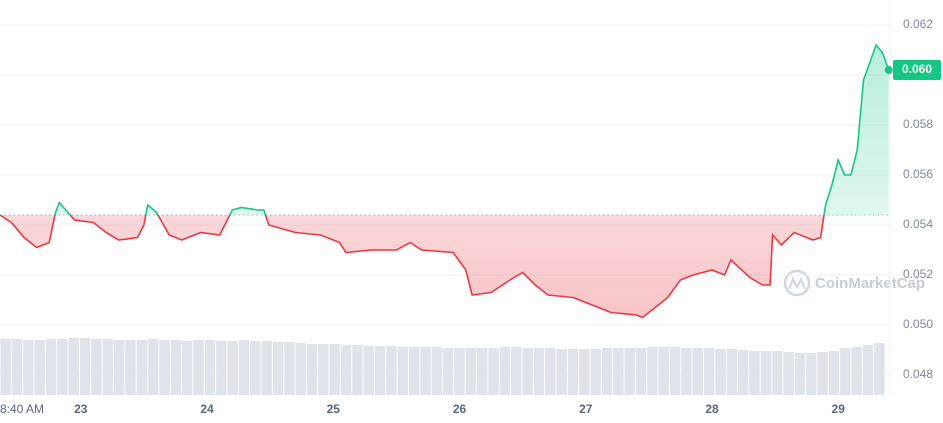 This screenshot has height=423, width=943. I want to click on y-tick-label: 0.050, so click(918, 324).